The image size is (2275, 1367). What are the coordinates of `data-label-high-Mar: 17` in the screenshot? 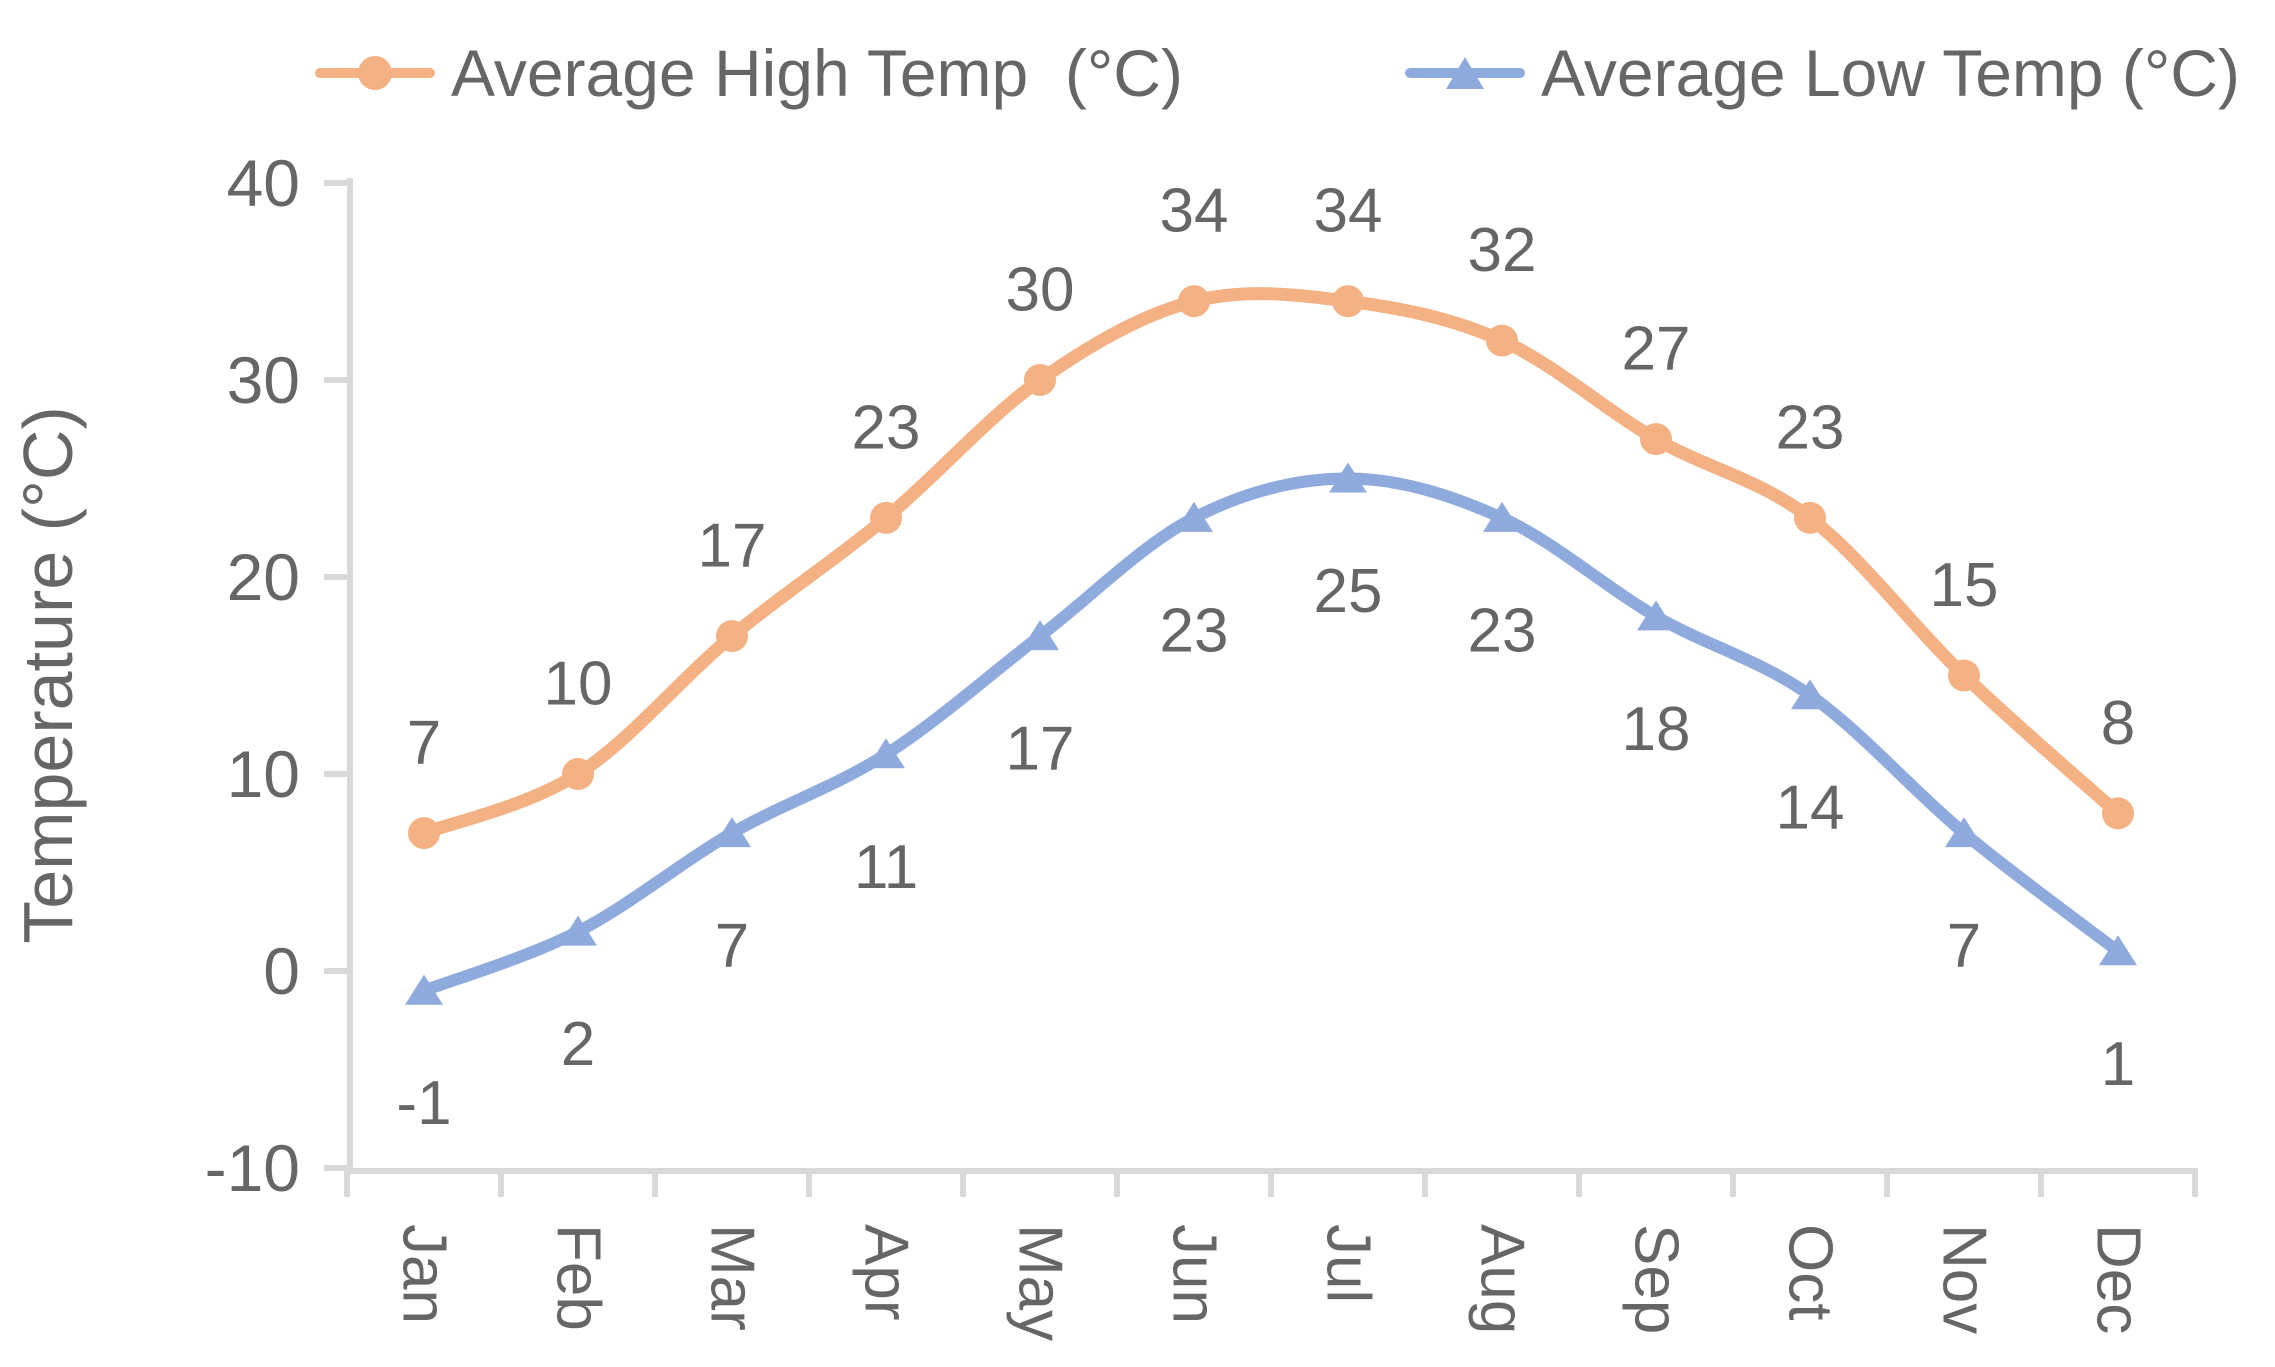 It's located at (732, 546).